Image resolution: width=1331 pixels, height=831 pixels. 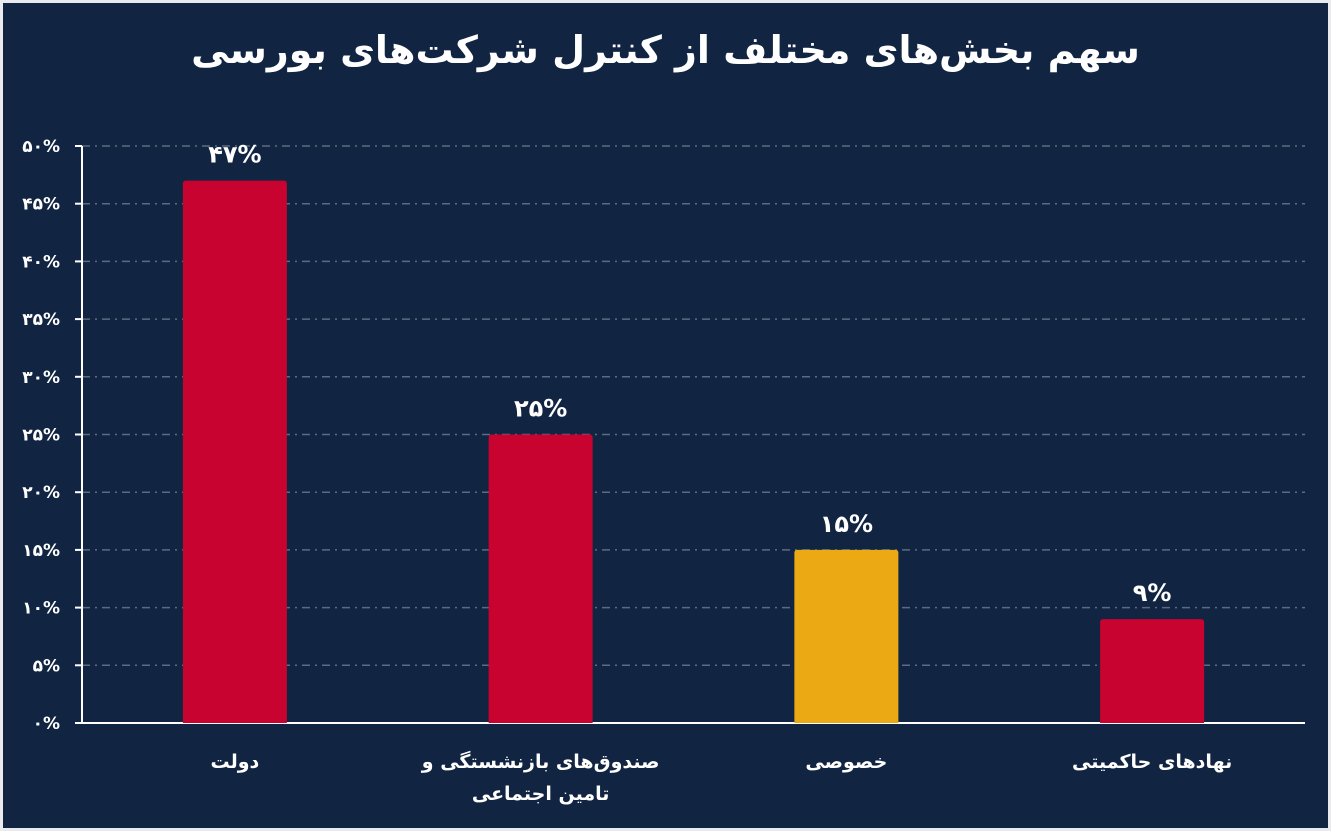 What do you see at coordinates (41, 609) in the screenshot?
I see `y-tick-label: ۱۰%` at bounding box center [41, 609].